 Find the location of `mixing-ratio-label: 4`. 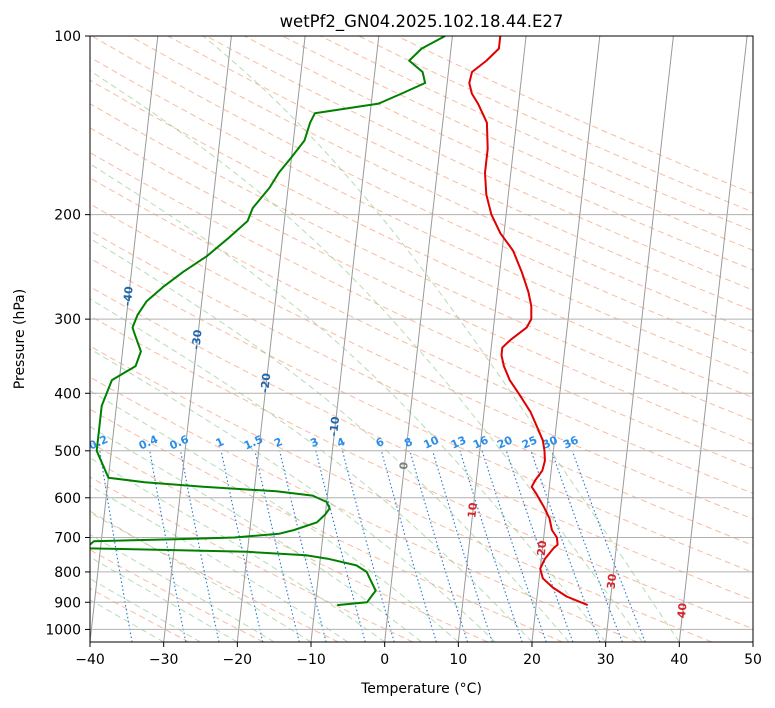

mixing-ratio-label: 4 is located at coordinates (341, 442).